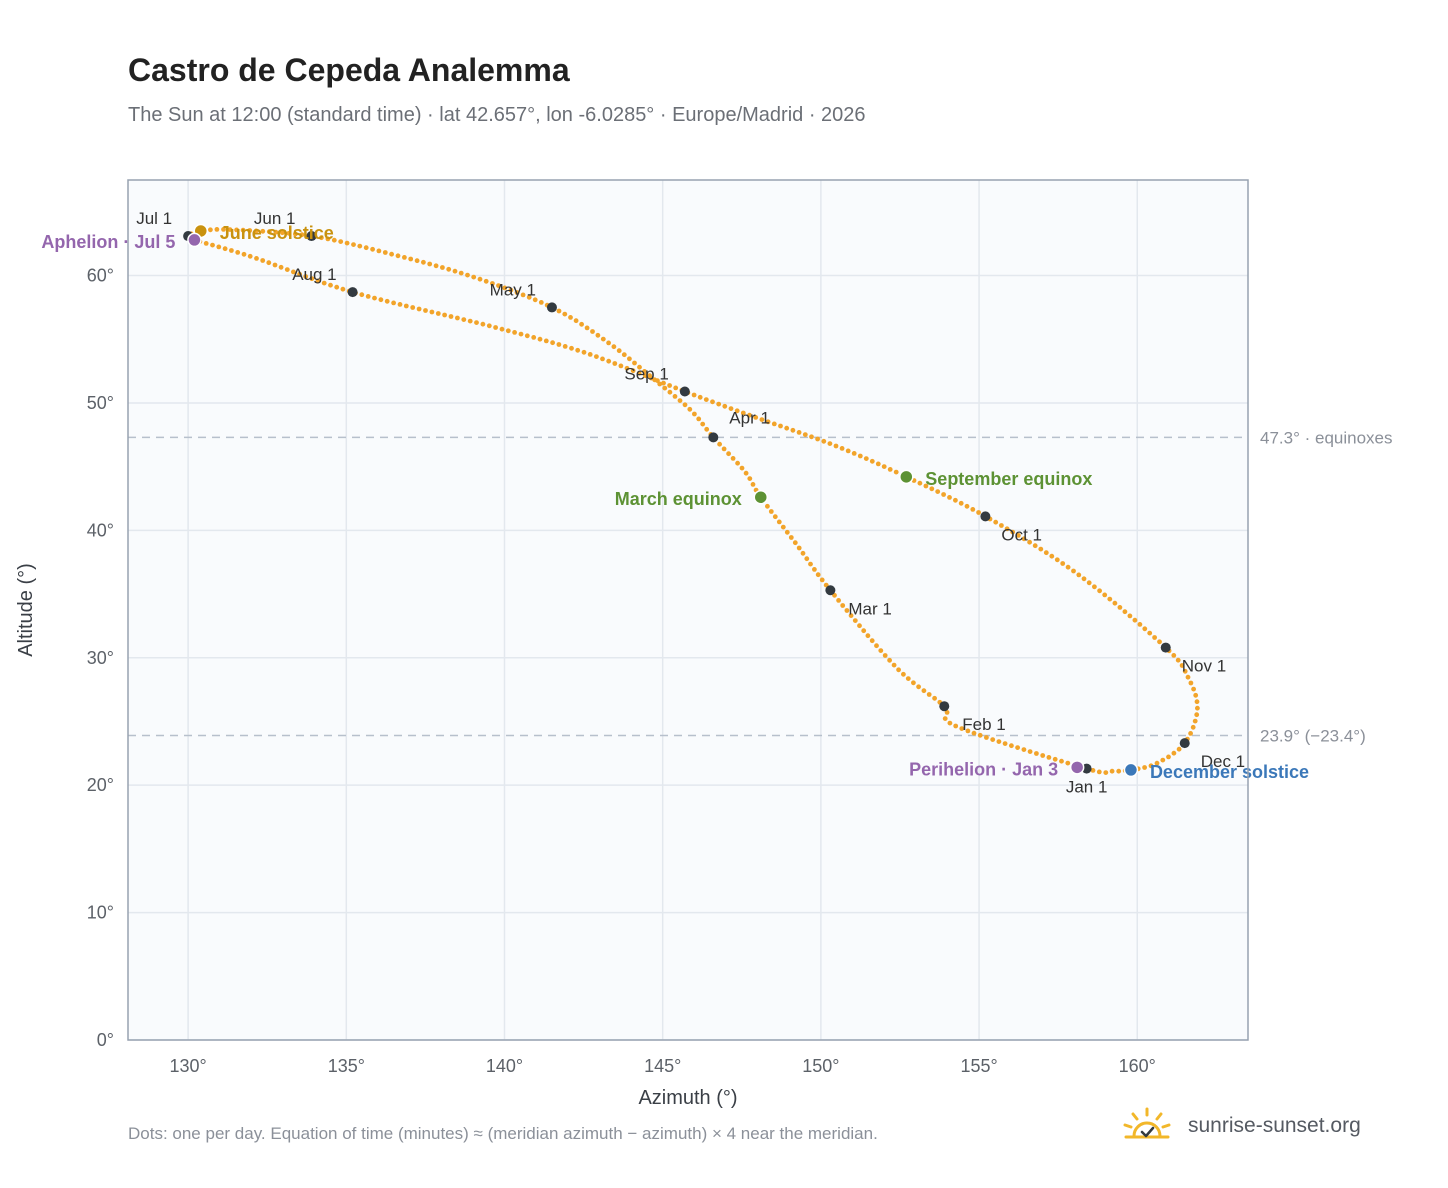  What do you see at coordinates (678, 499) in the screenshot?
I see `event-label: March equinox` at bounding box center [678, 499].